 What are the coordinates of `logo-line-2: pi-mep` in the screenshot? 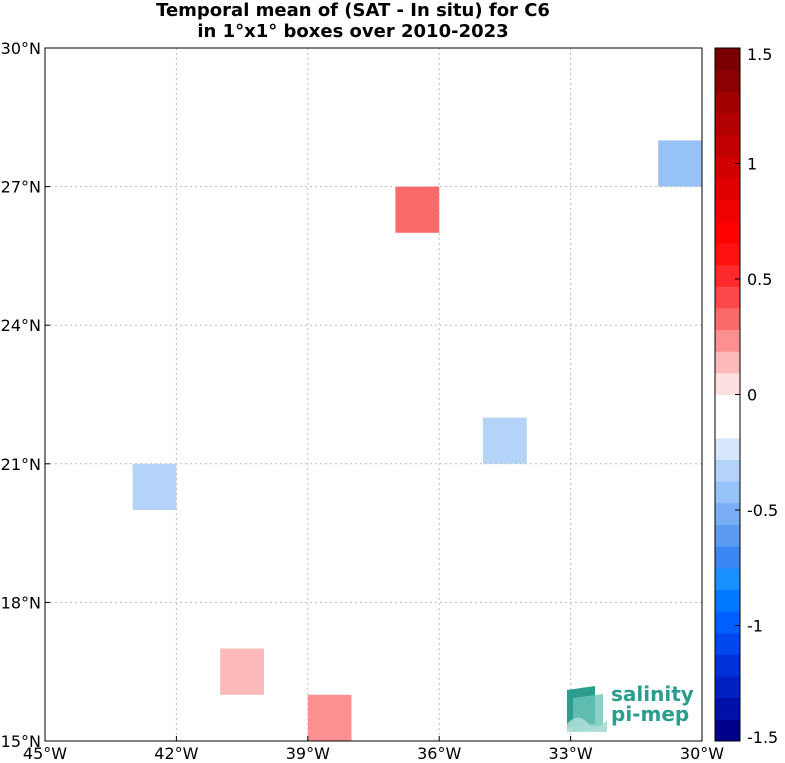 It's located at (650, 714).